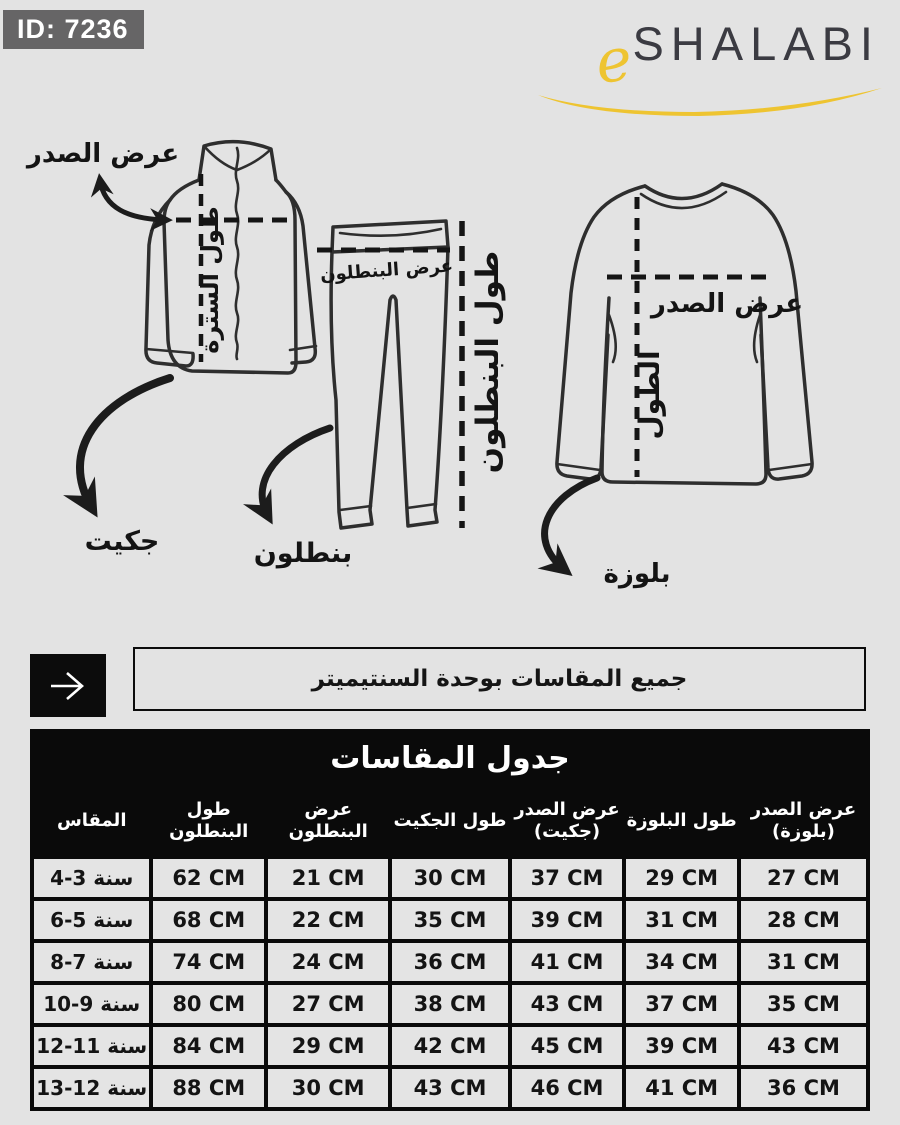 The width and height of the screenshot is (900, 1125). What do you see at coordinates (803, 920) in the screenshot?
I see `value-cell: 28 CM` at bounding box center [803, 920].